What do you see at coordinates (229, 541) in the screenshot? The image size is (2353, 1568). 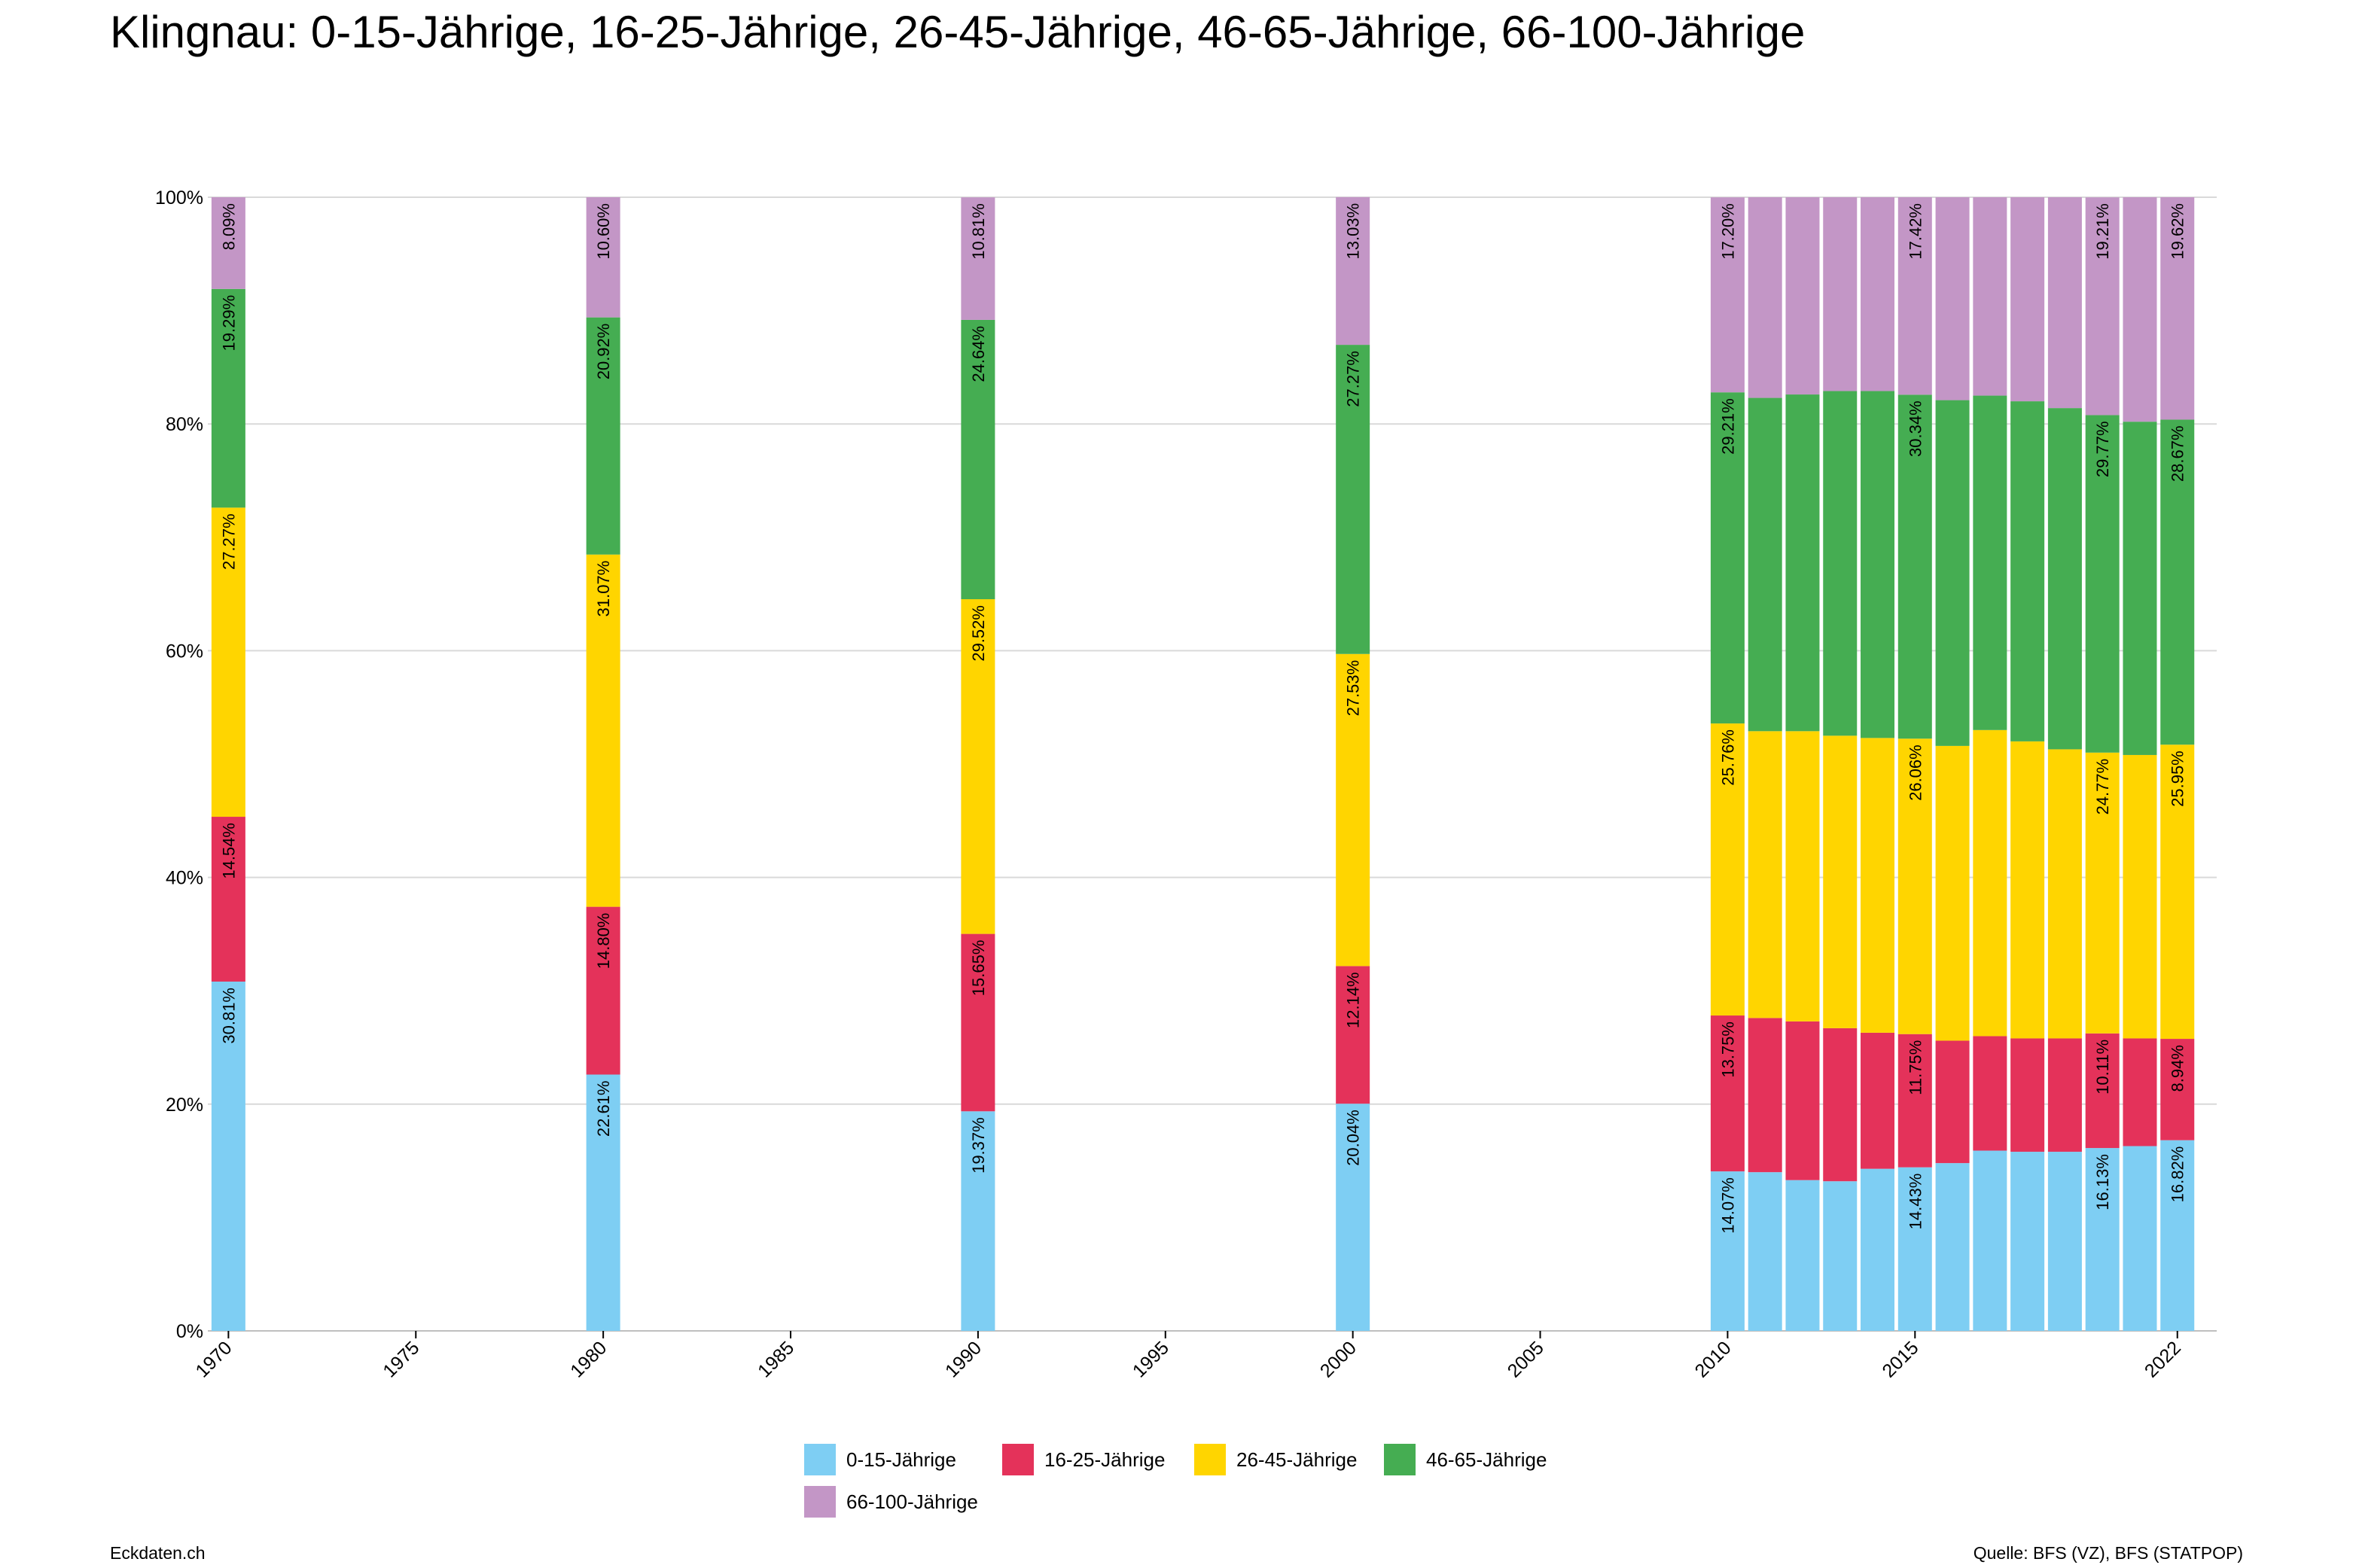 I see `data-label: 27.27%` at bounding box center [229, 541].